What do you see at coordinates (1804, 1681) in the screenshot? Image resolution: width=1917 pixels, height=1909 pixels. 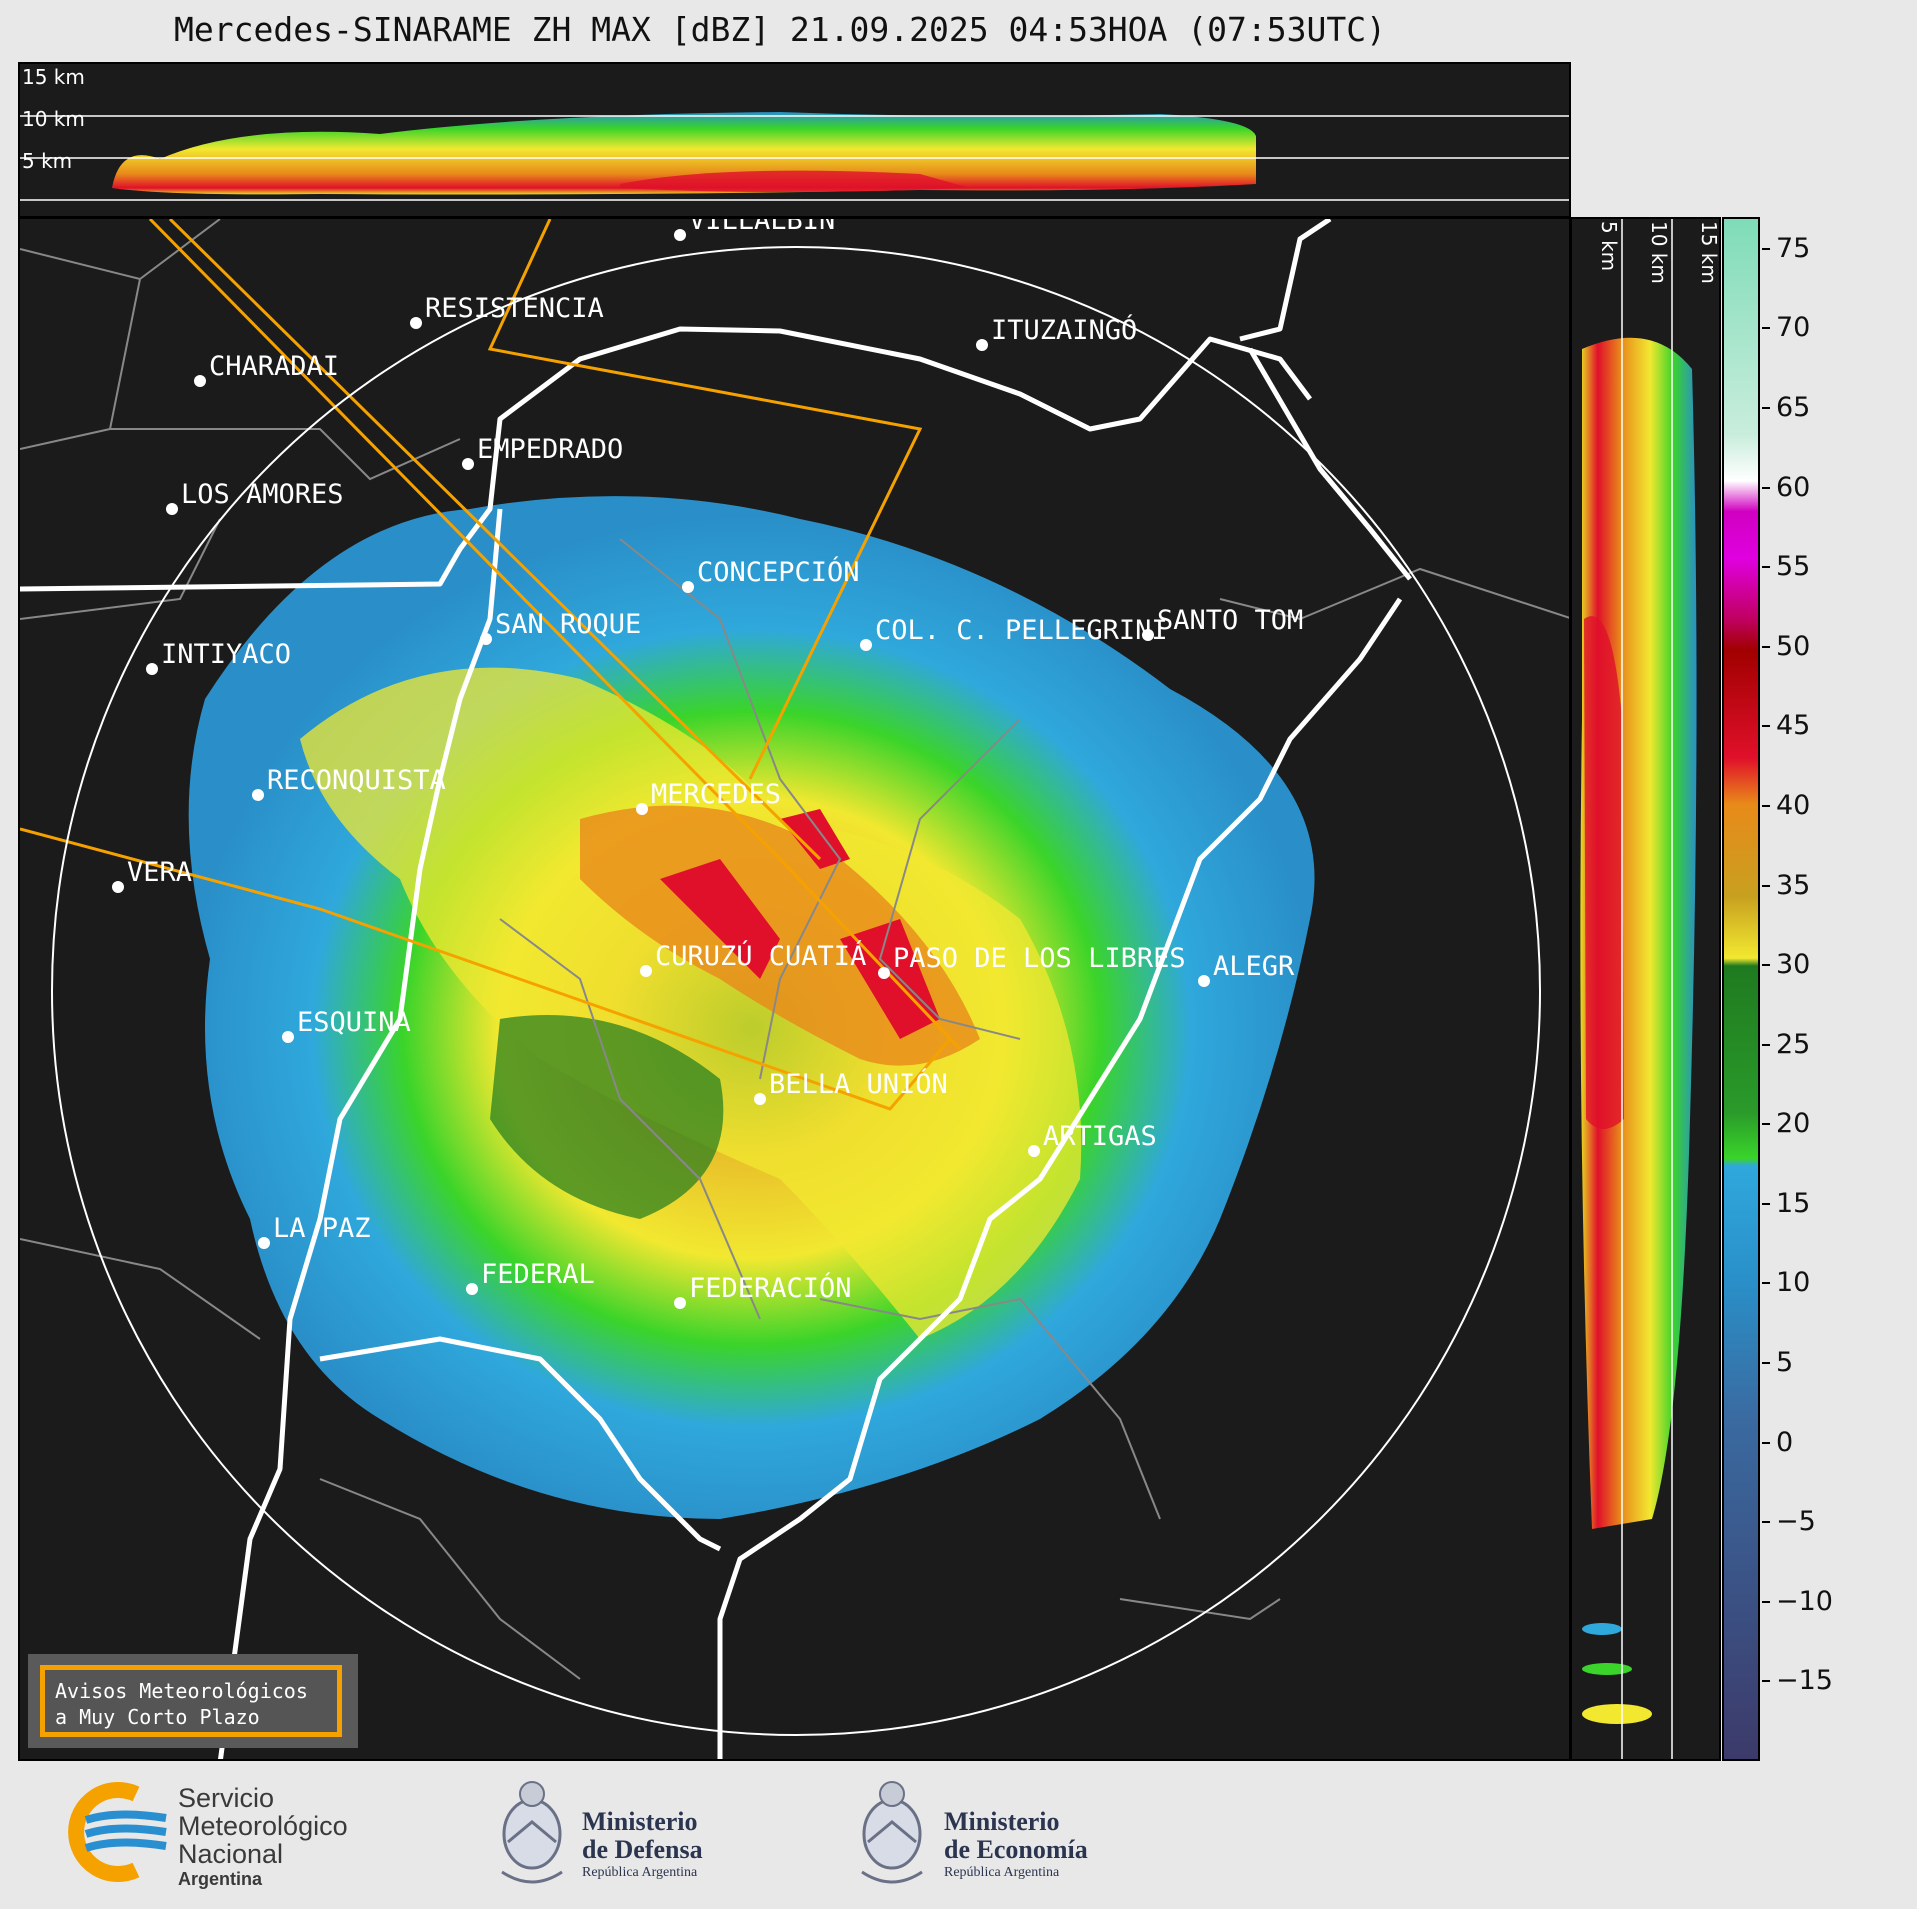 I see `colorbar-tick-label: −15` at bounding box center [1804, 1681].